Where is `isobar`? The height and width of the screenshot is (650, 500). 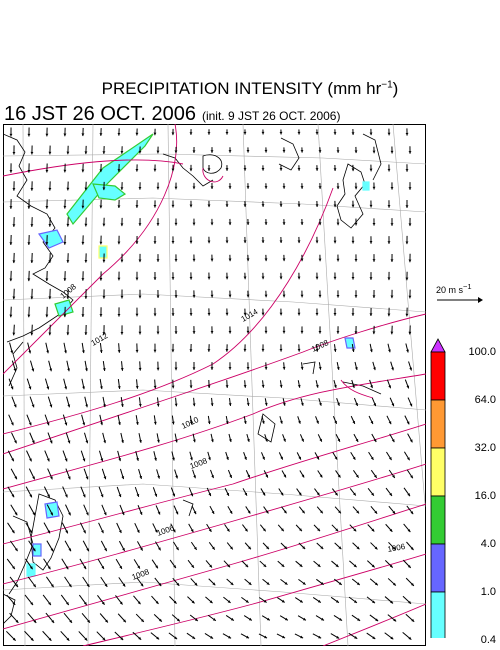 isobar is located at coordinates (90, 249).